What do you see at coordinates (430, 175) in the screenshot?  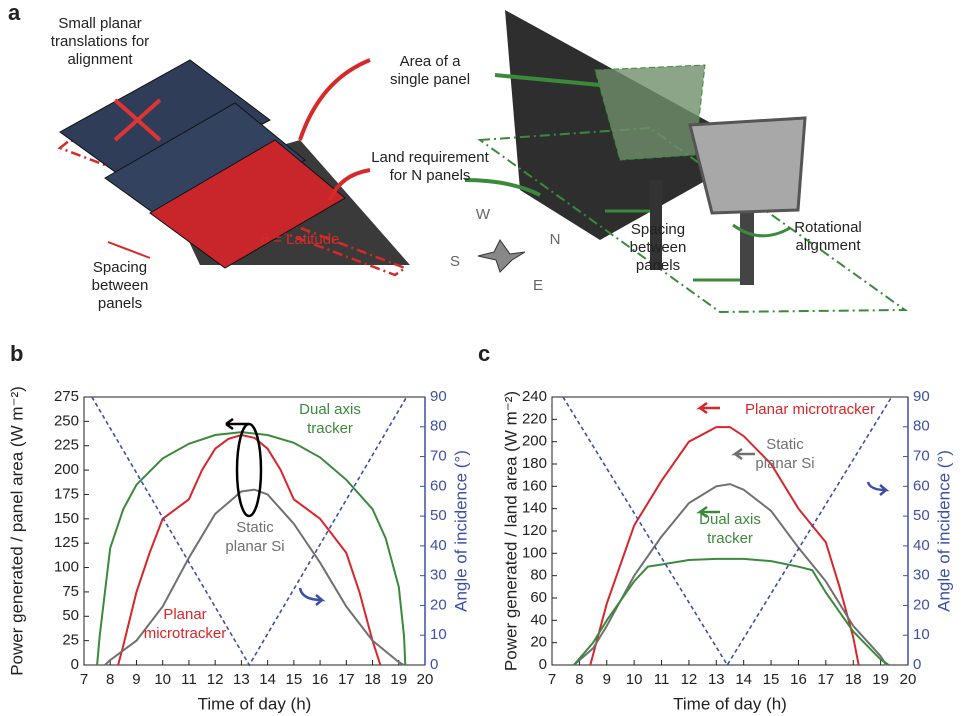 I see `illustration-label: for N panels` at bounding box center [430, 175].